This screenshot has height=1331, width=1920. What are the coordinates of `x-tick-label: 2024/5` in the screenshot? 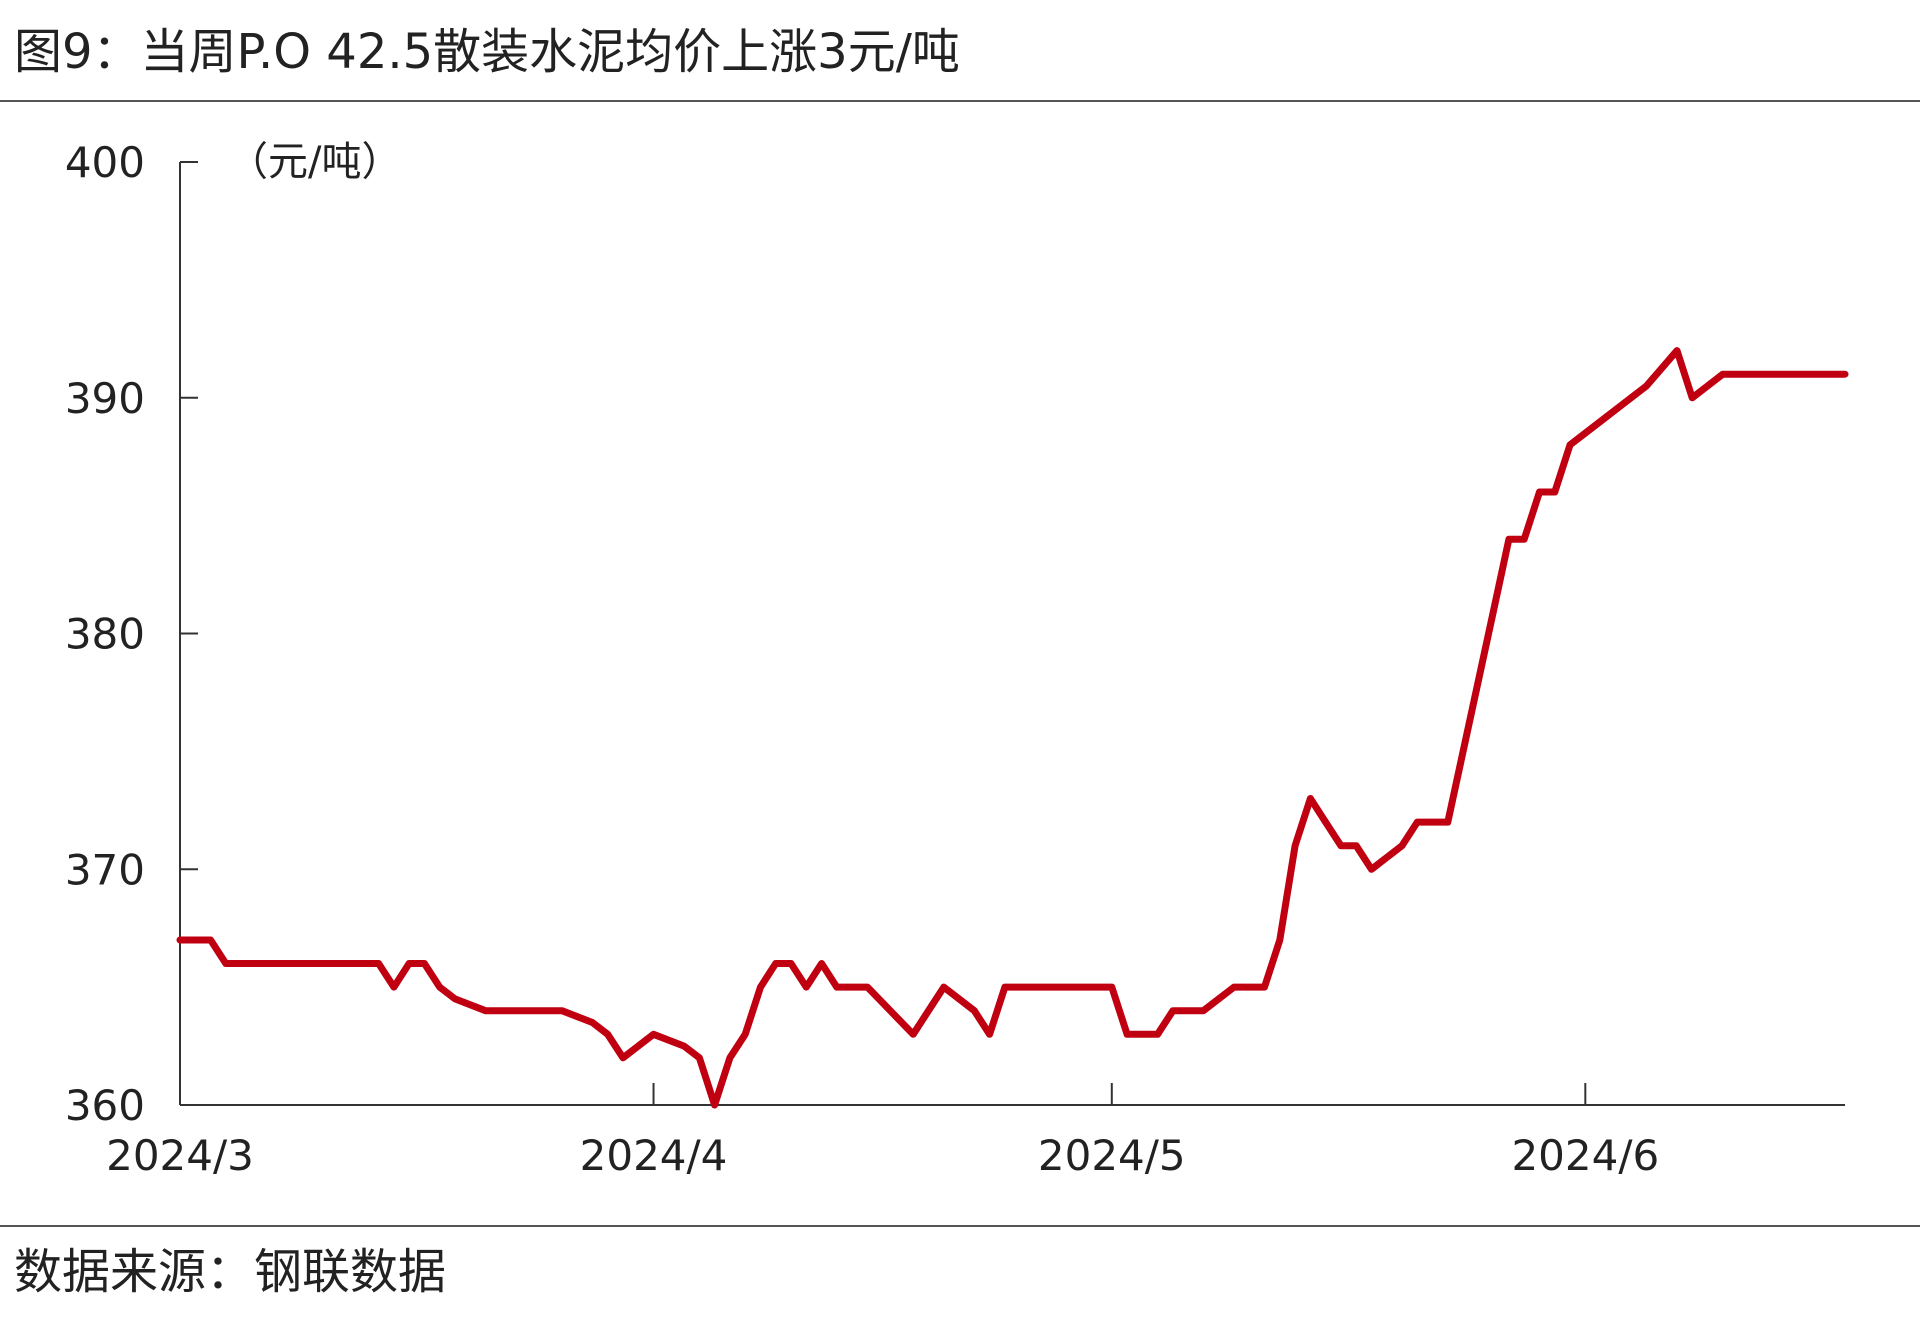 It's located at (1112, 1155).